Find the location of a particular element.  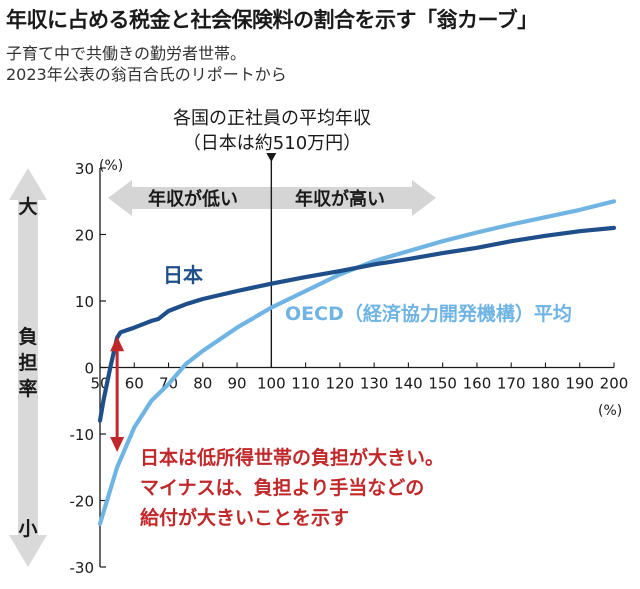

x-tick-label: 110 is located at coordinates (305, 384).